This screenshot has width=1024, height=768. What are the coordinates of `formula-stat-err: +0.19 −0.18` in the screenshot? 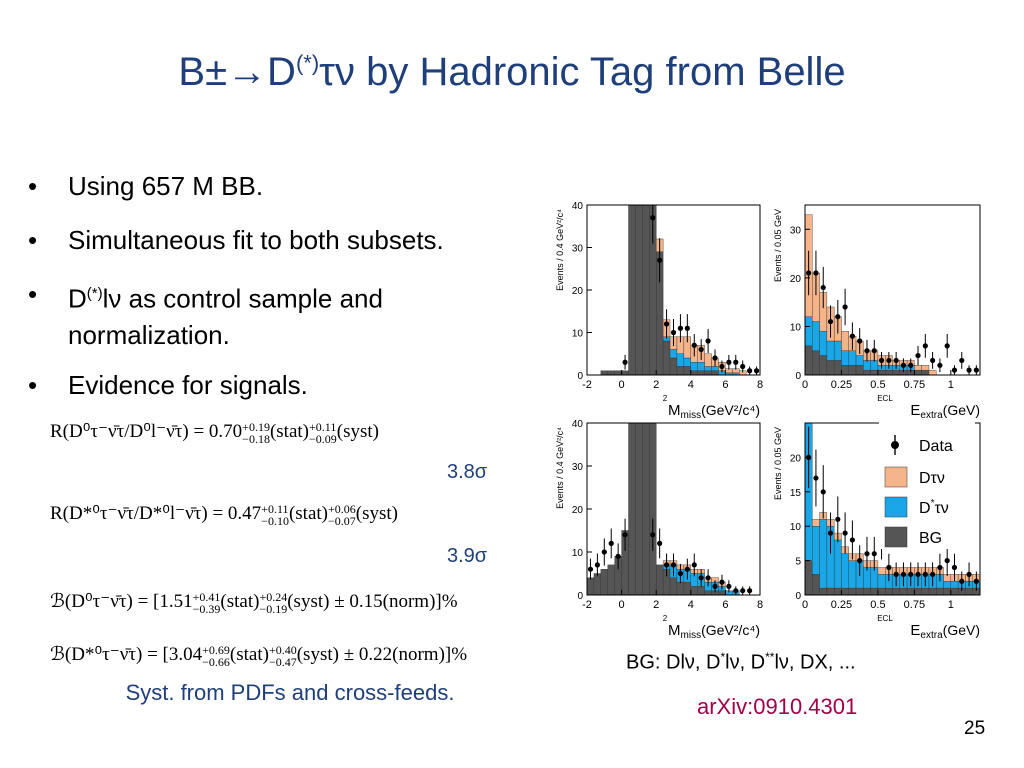 It's located at (256, 433).